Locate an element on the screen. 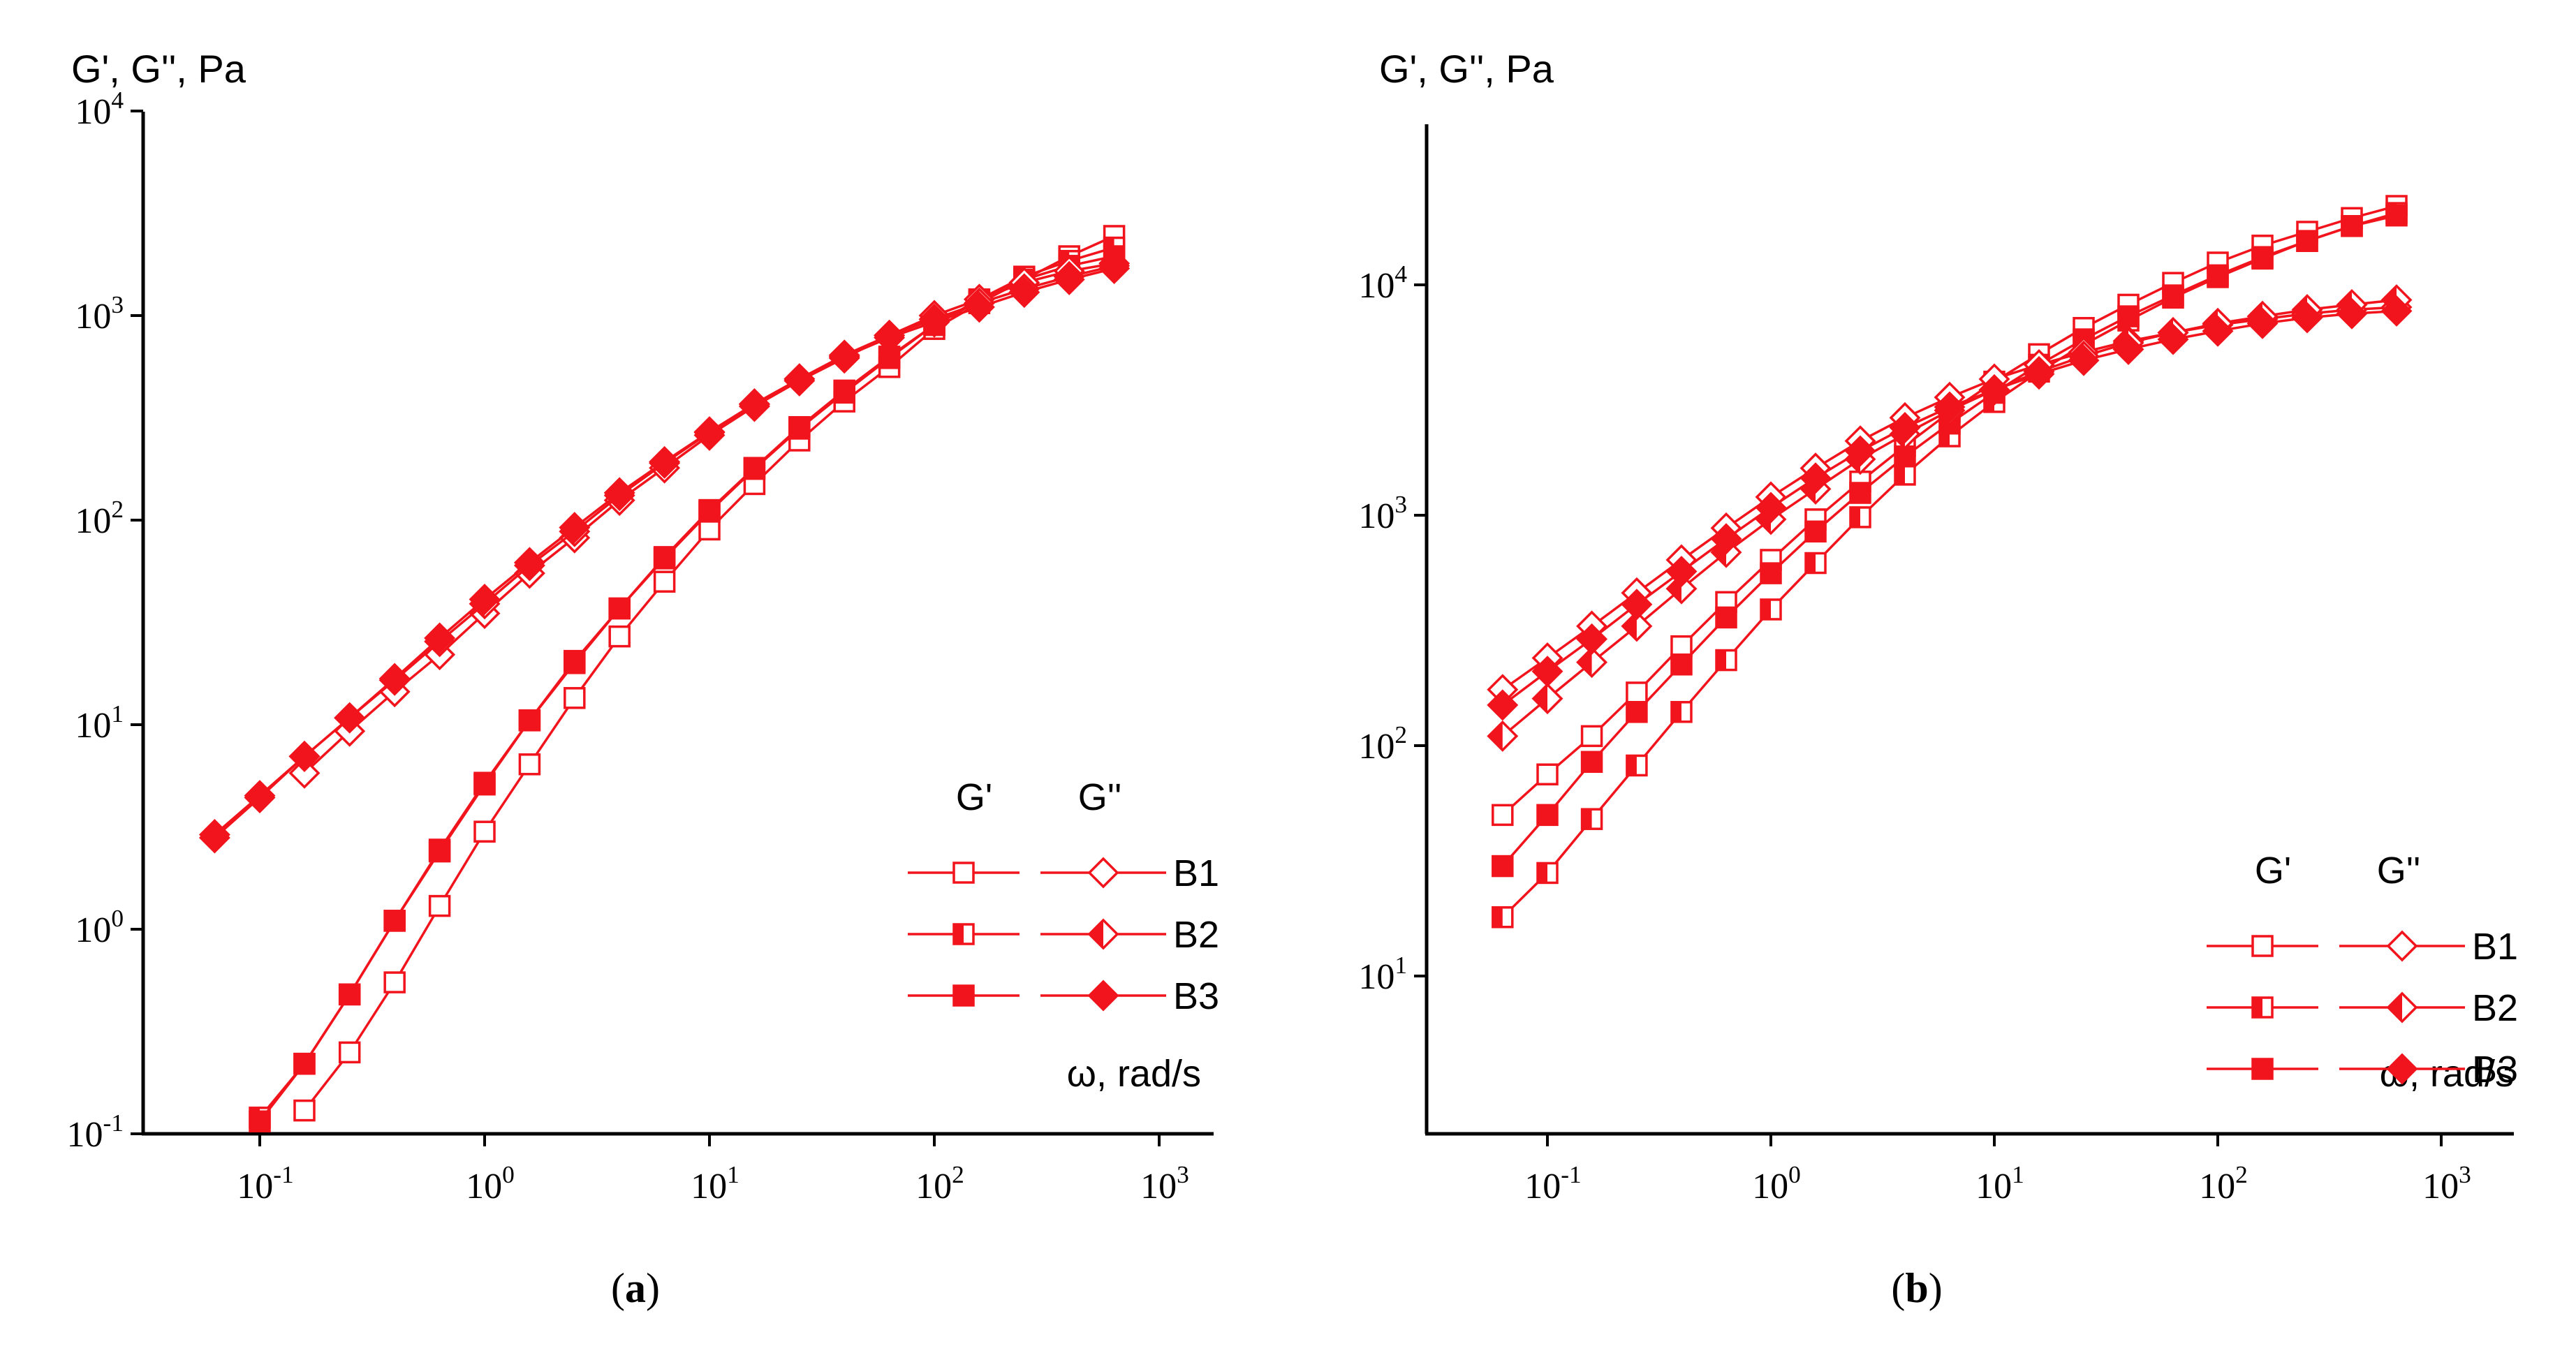 Image resolution: width=2576 pixels, height=1360 pixels. y-tick-label: 10⁻¹ is located at coordinates (95, 1132).